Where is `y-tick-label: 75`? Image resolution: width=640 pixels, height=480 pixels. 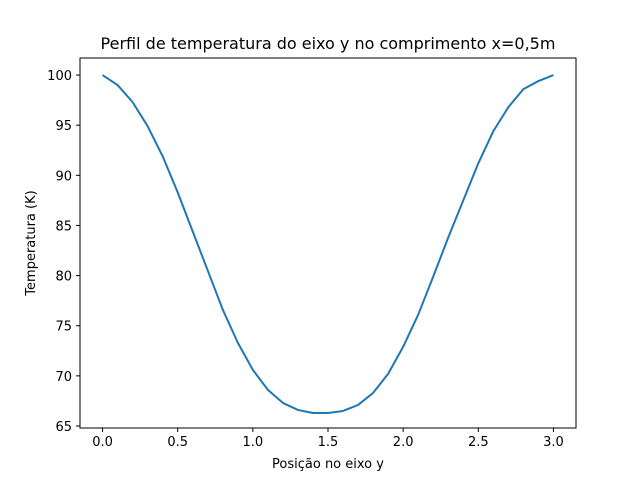
y-tick-label: 75 is located at coordinates (63, 327).